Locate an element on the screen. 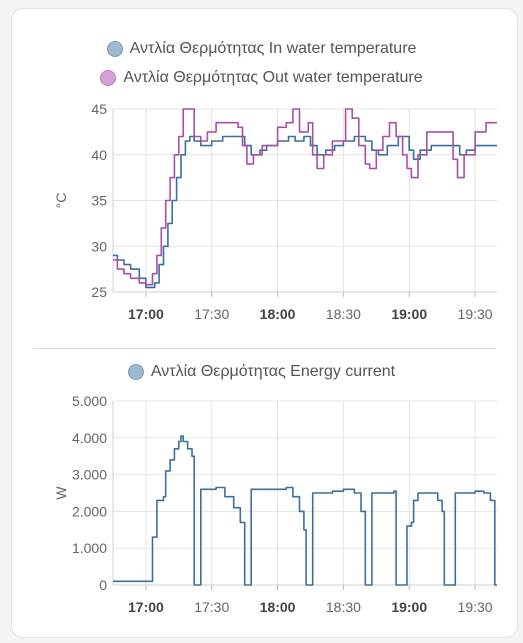  temp-x-tick-label: 17:30 is located at coordinates (211, 314).